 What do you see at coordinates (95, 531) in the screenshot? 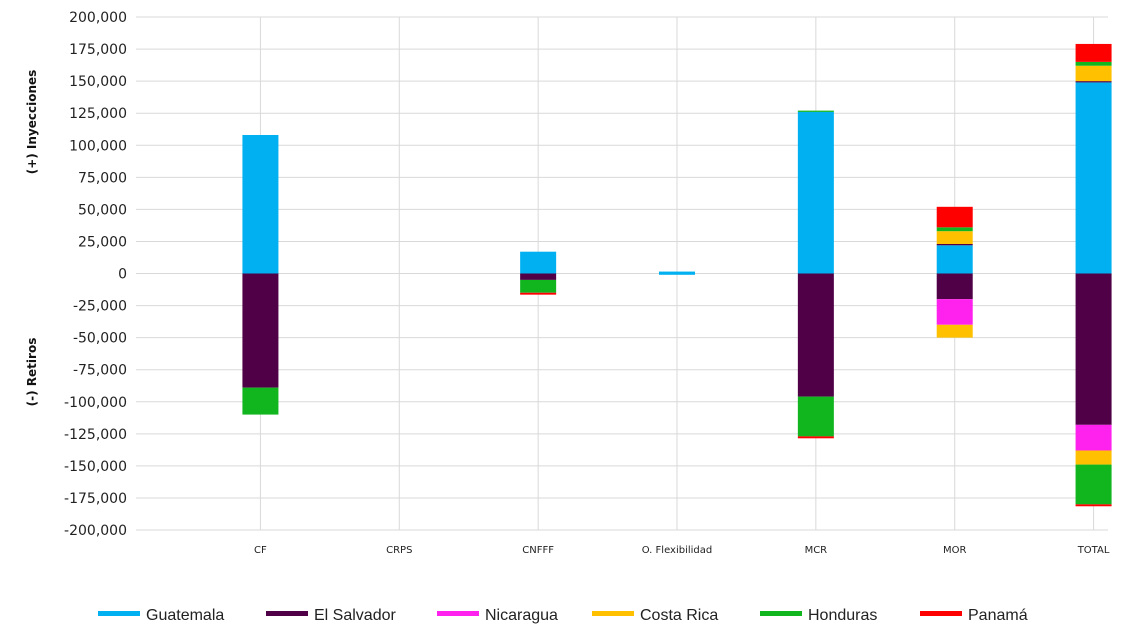
I see `y-tick-label: -200,000` at bounding box center [95, 531].